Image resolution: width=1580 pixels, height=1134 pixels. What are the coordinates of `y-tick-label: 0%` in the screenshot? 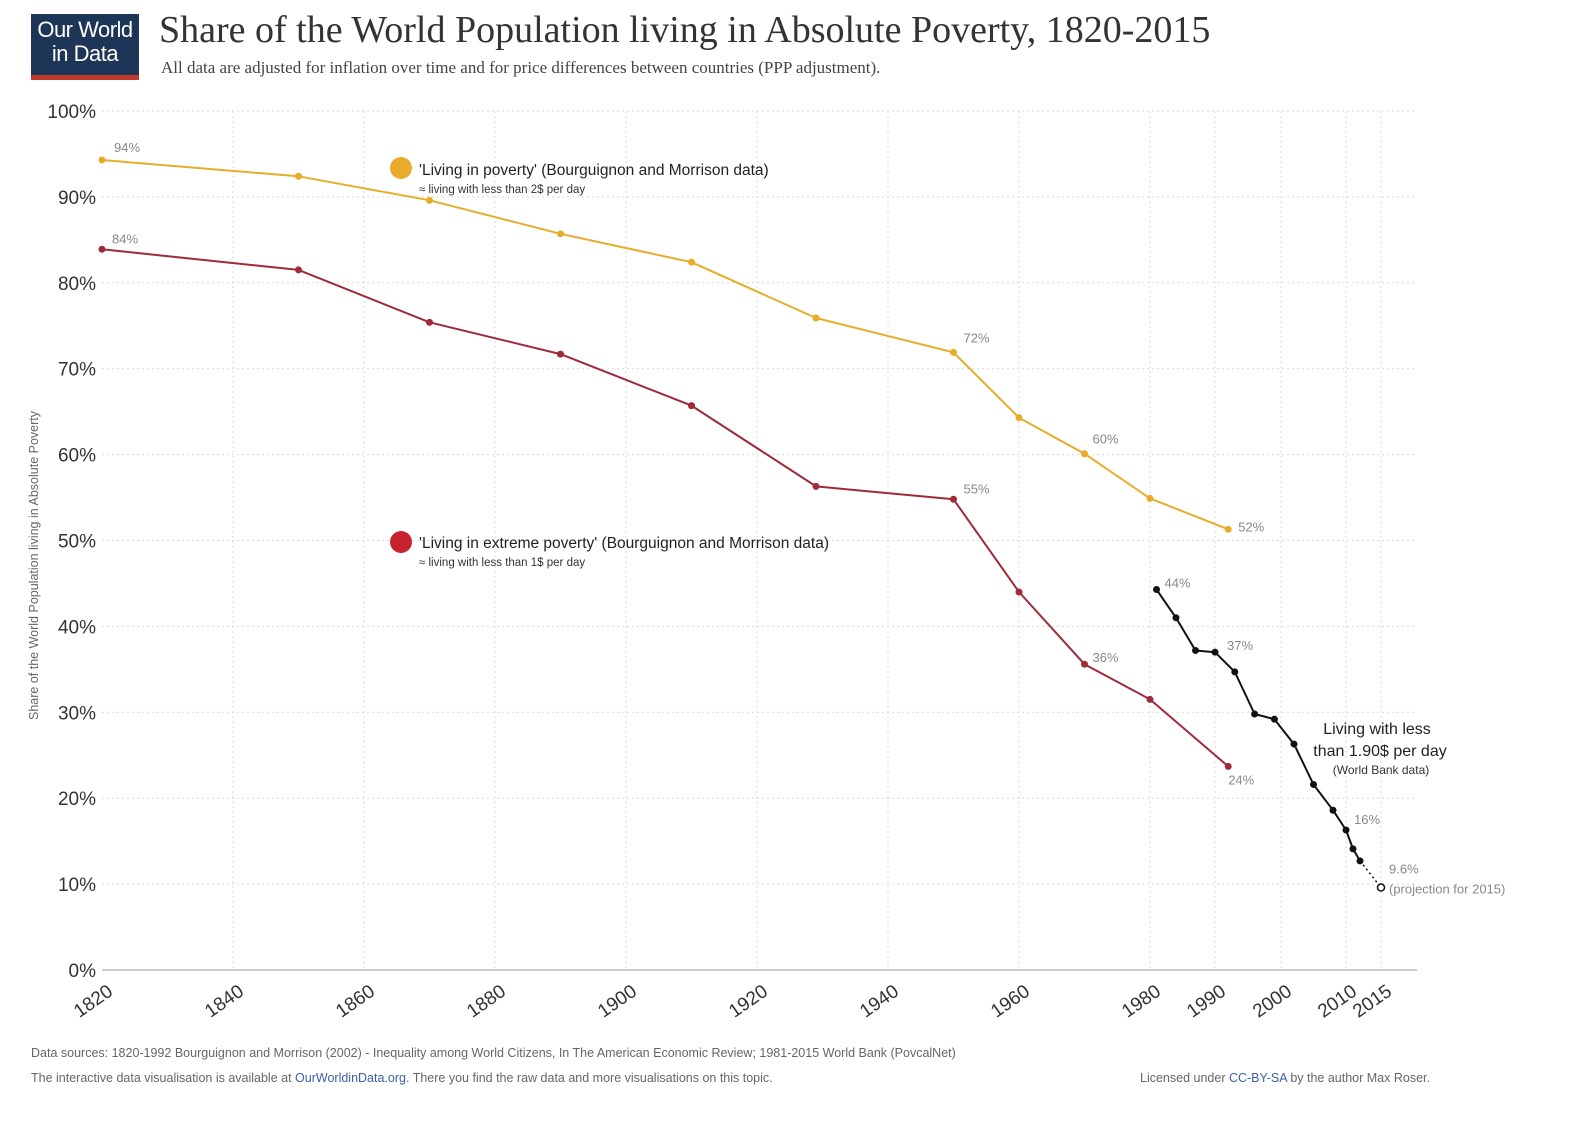 It's located at (83, 971).